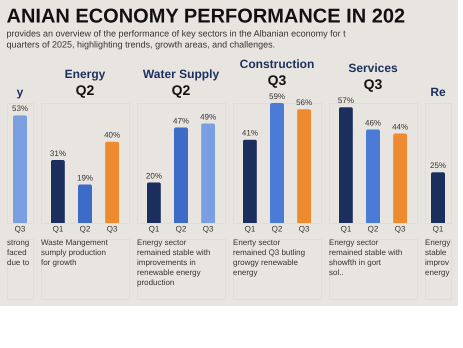 Image resolution: width=463 pixels, height=348 pixels. What do you see at coordinates (438, 165) in the screenshot?
I see `data-label: 25%` at bounding box center [438, 165].